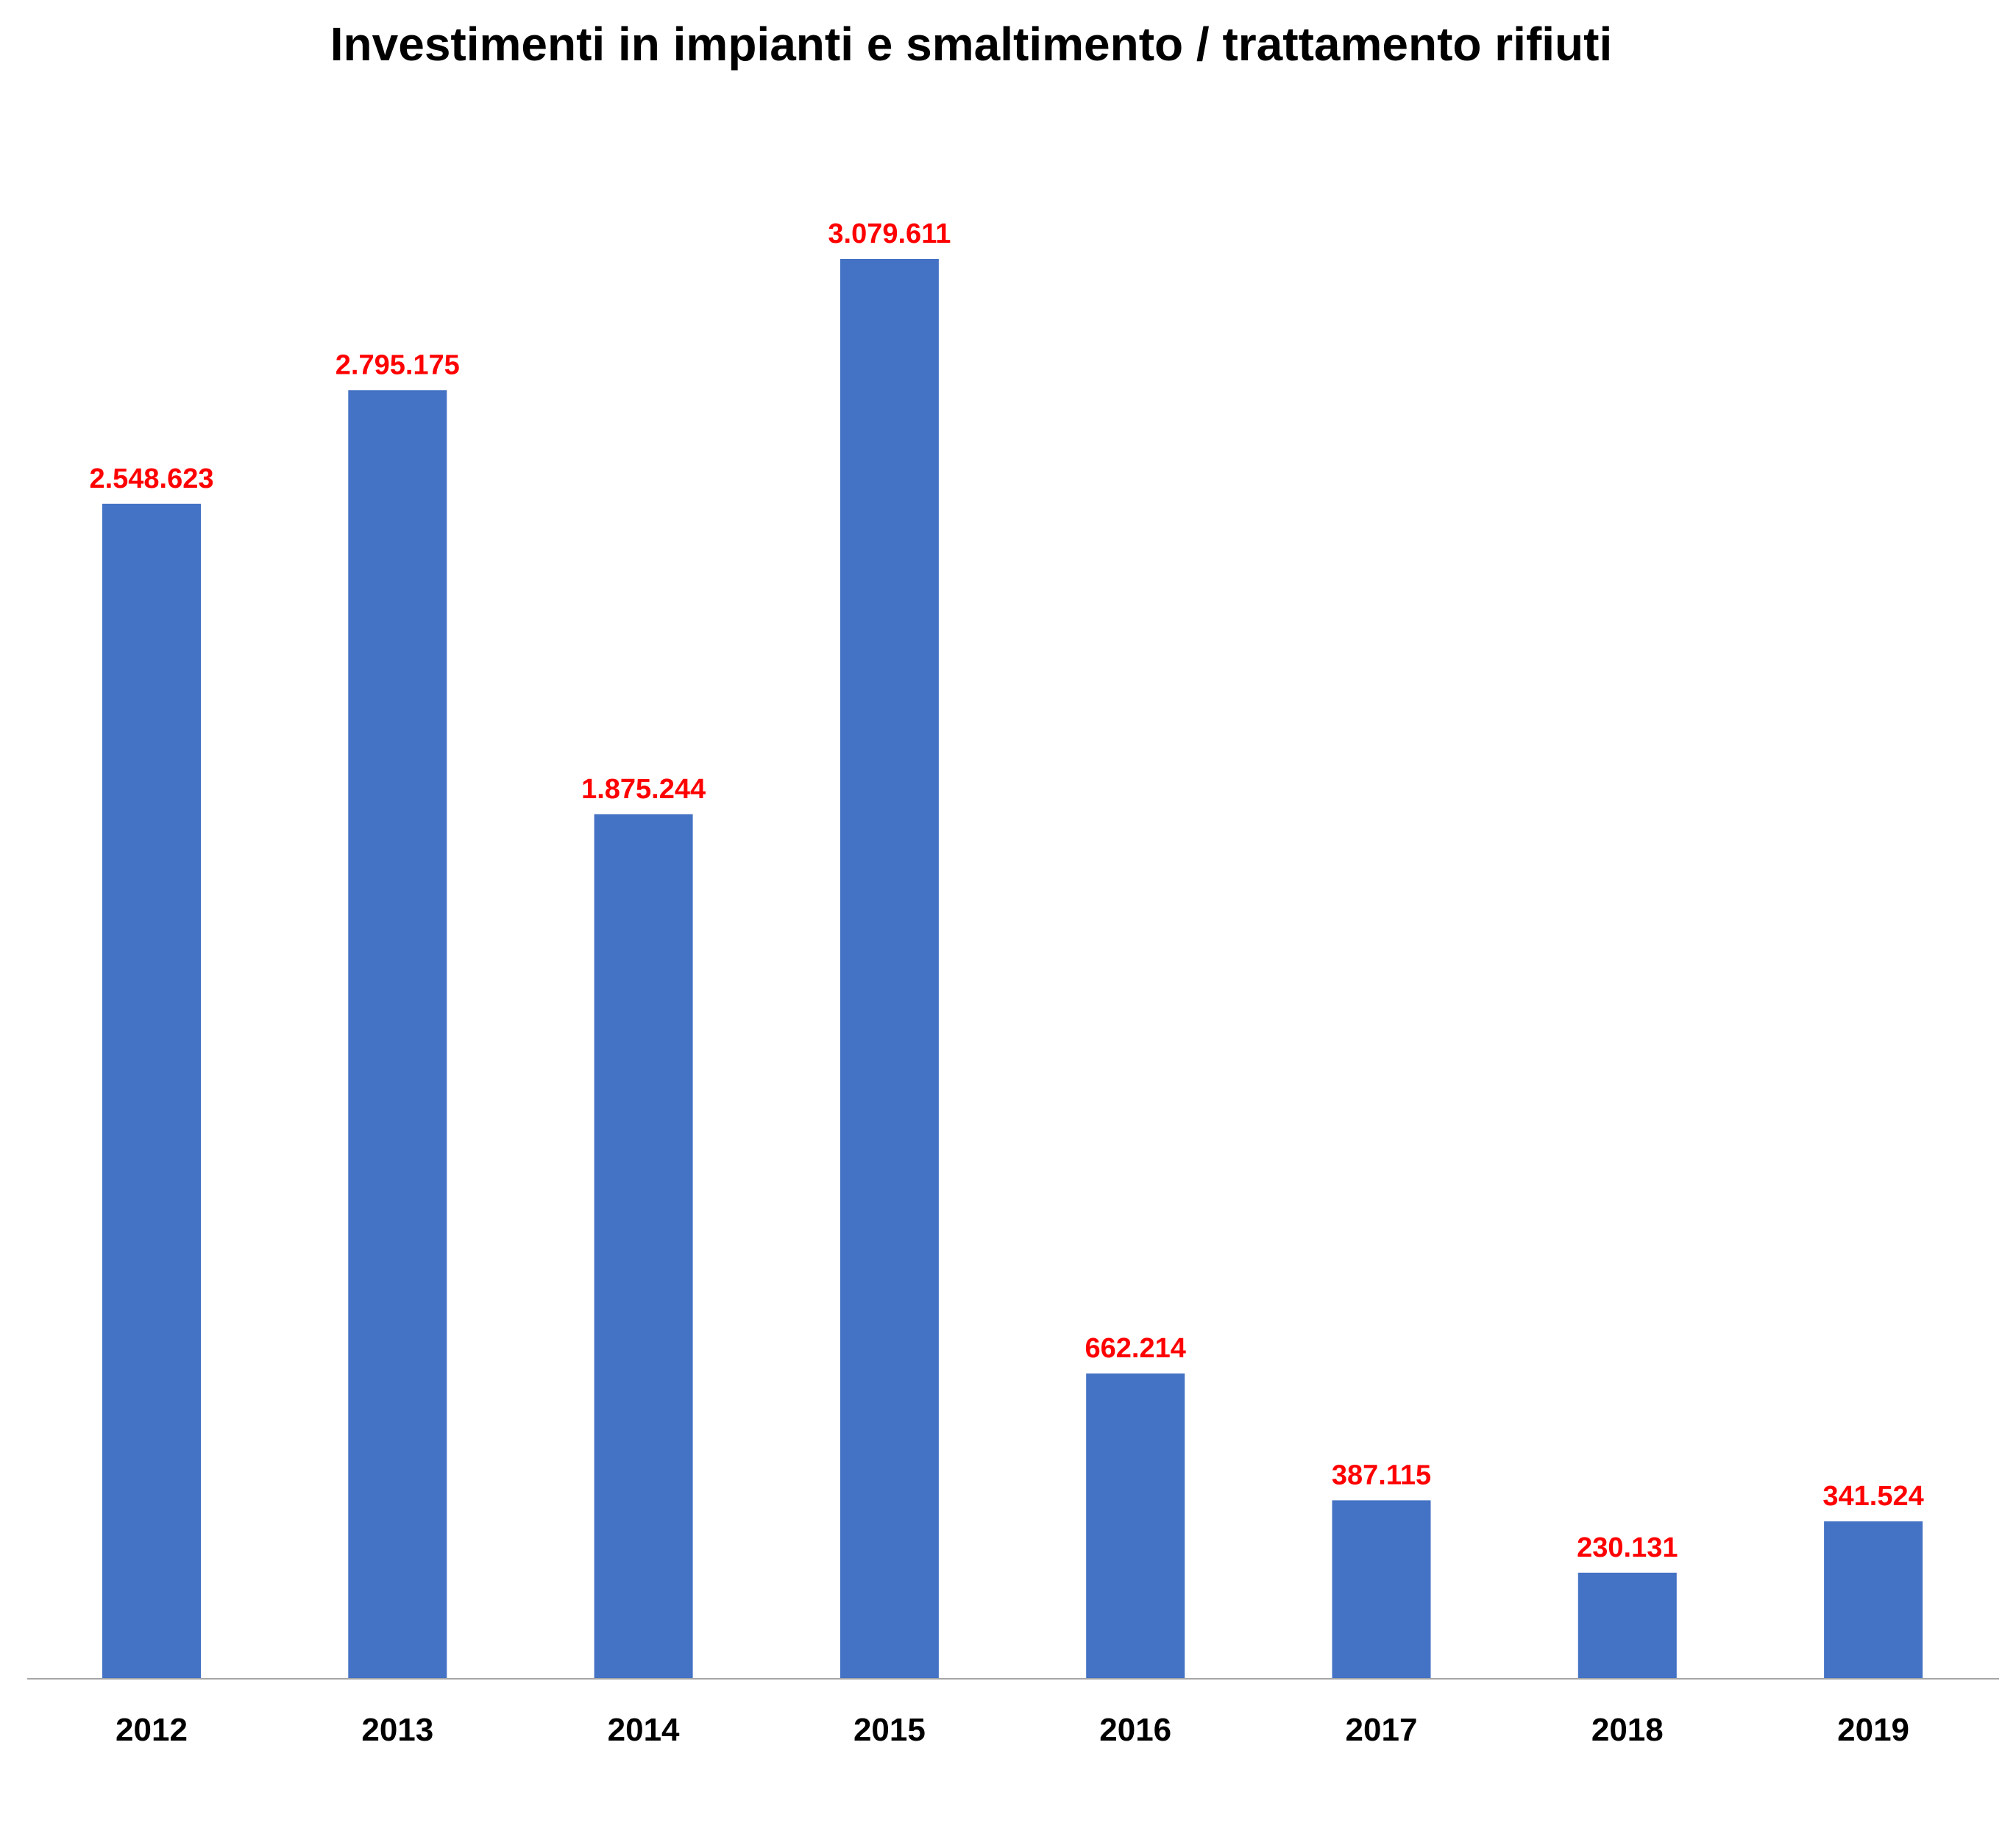  I want to click on bar-2014, so click(643, 1246).